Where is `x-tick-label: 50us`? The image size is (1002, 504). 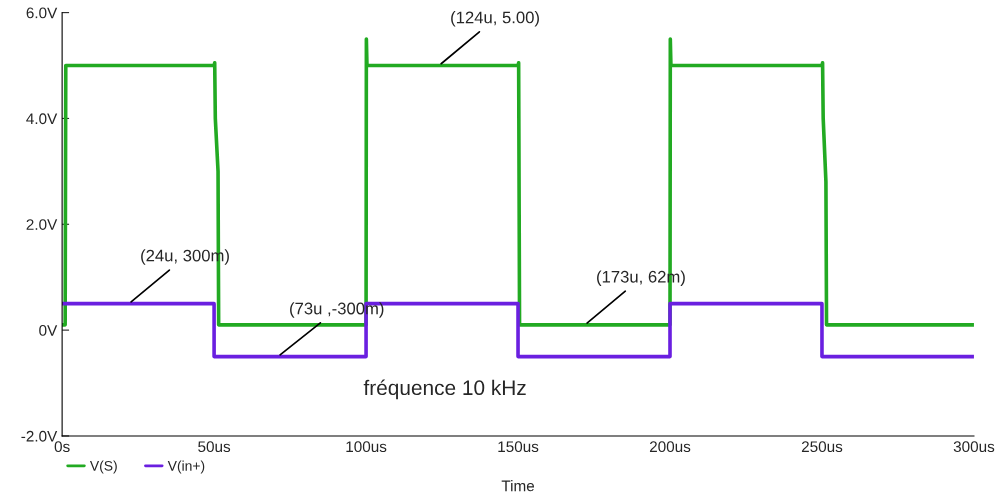
x-tick-label: 50us is located at coordinates (214, 447).